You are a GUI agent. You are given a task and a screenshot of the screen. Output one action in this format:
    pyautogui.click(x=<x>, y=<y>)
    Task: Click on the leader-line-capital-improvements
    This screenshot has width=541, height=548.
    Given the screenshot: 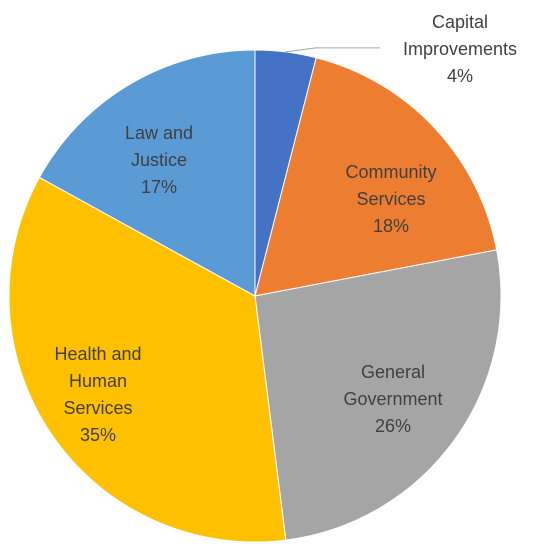 What is the action you would take?
    pyautogui.click(x=333, y=50)
    